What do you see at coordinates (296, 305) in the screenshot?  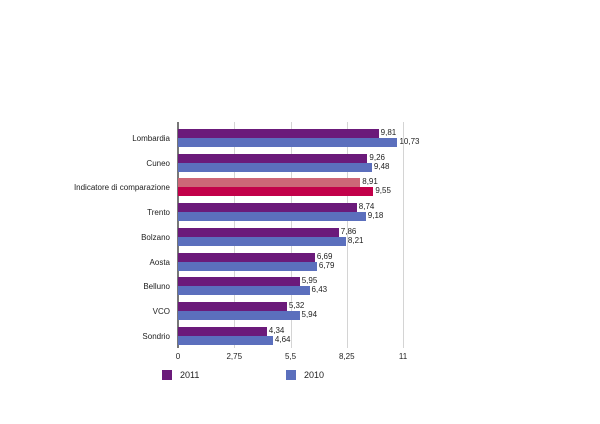 I see `value-label: 5,32` at bounding box center [296, 305].